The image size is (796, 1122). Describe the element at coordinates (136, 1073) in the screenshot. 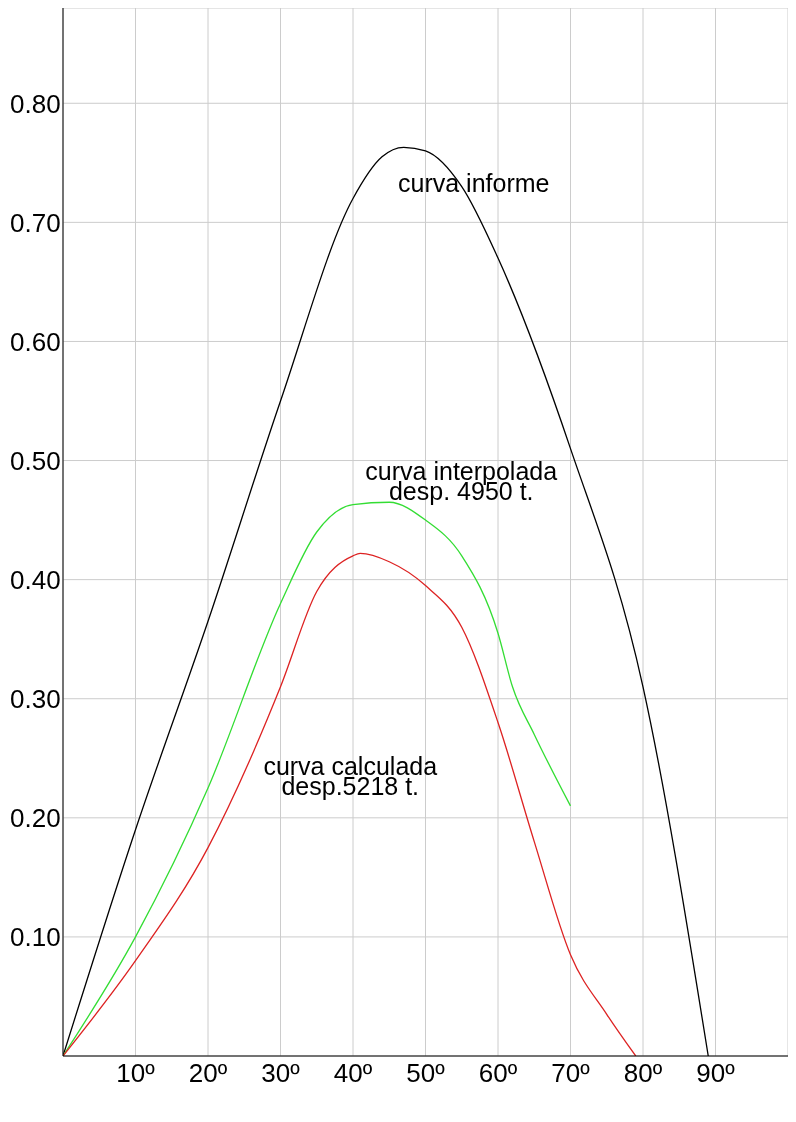

I see `x-tick-label: 10º` at that location.